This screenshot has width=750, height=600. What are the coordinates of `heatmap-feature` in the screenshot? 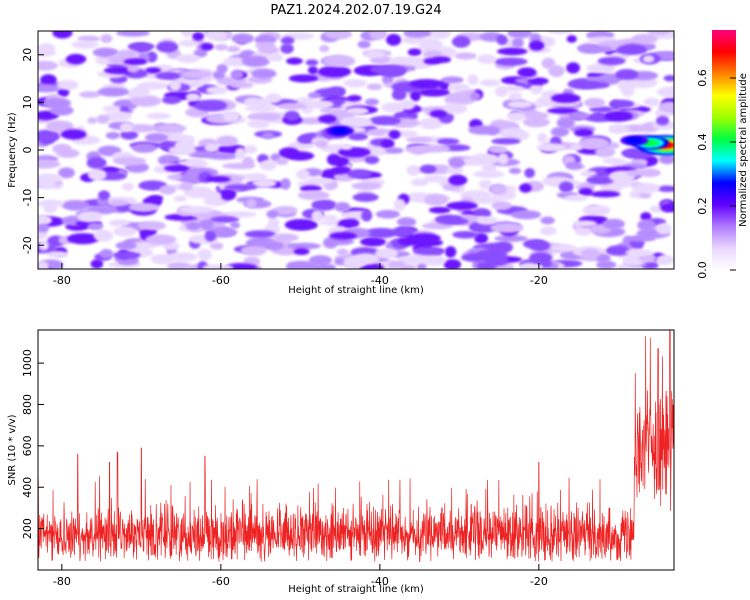 It's located at (340, 131).